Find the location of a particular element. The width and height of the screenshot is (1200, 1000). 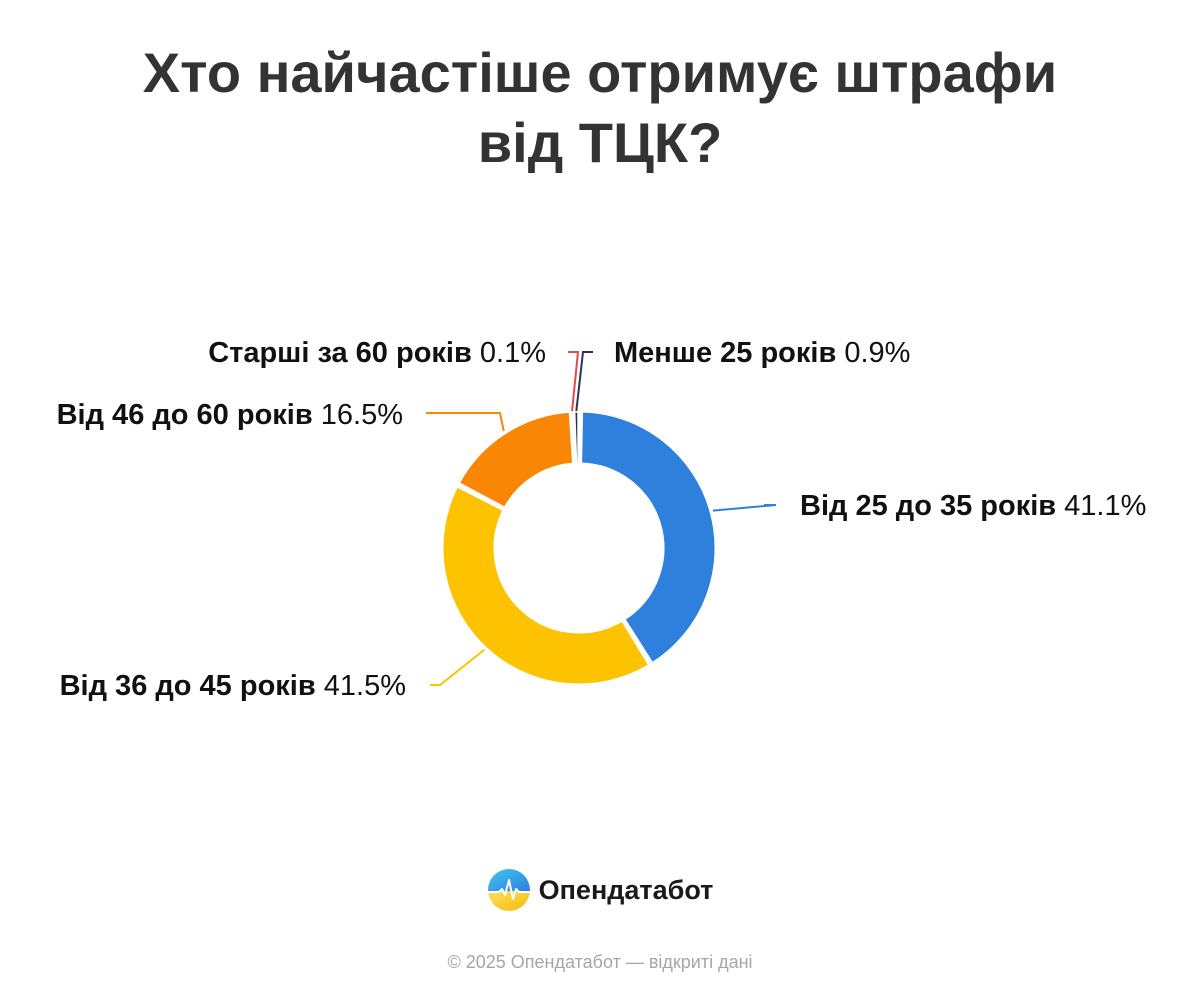

slice-category-label: Від 36 до 45 років is located at coordinates (192, 686).